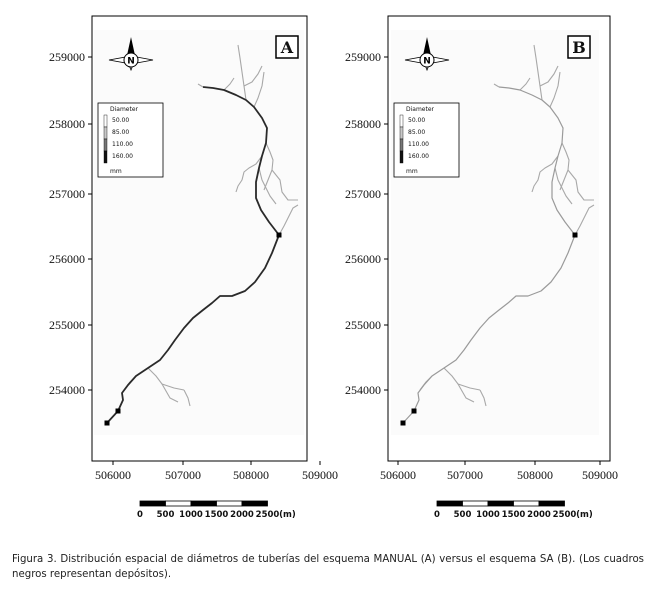 This screenshot has height=595, width=657. Describe the element at coordinates (287, 47) in the screenshot. I see `panel-label-box` at that location.